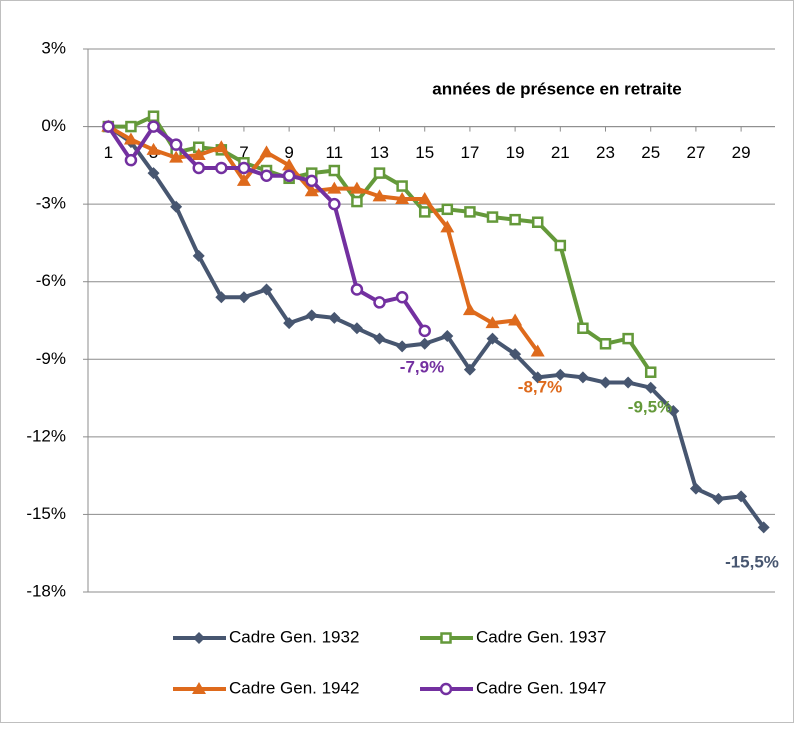 The image size is (795, 729). Describe the element at coordinates (752, 561) in the screenshot. I see `data-label: -15,5%` at that location.